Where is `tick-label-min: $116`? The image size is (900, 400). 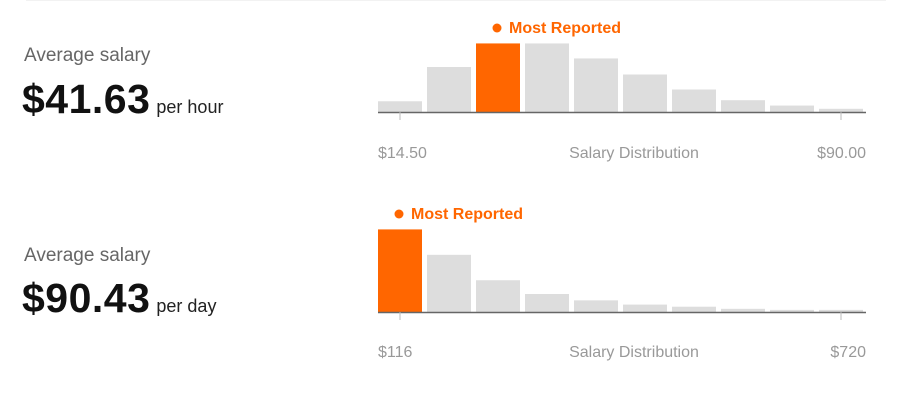 tick-label-min: $116 is located at coordinates (395, 352).